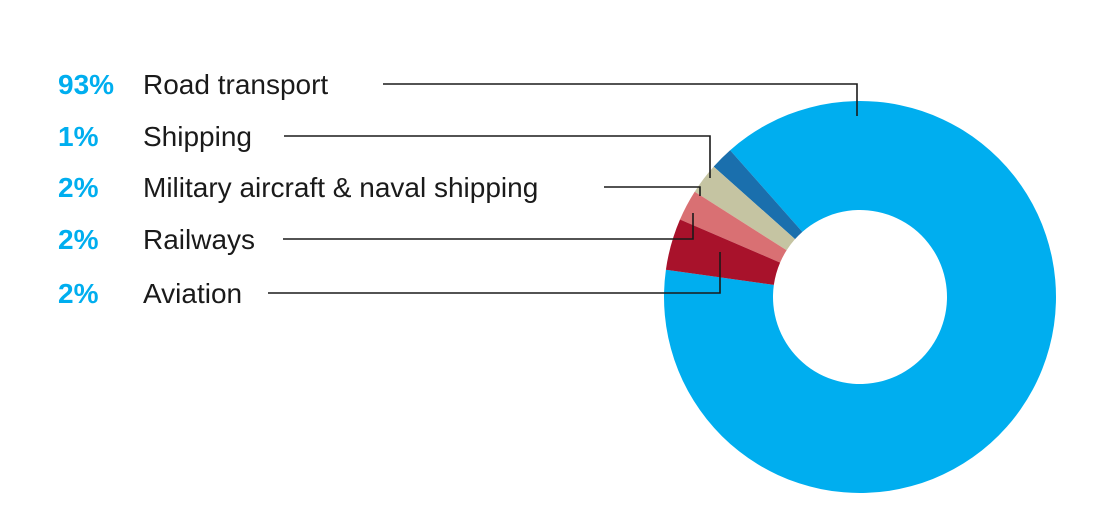 This screenshot has height=529, width=1113. I want to click on slice-railways, so click(733, 227).